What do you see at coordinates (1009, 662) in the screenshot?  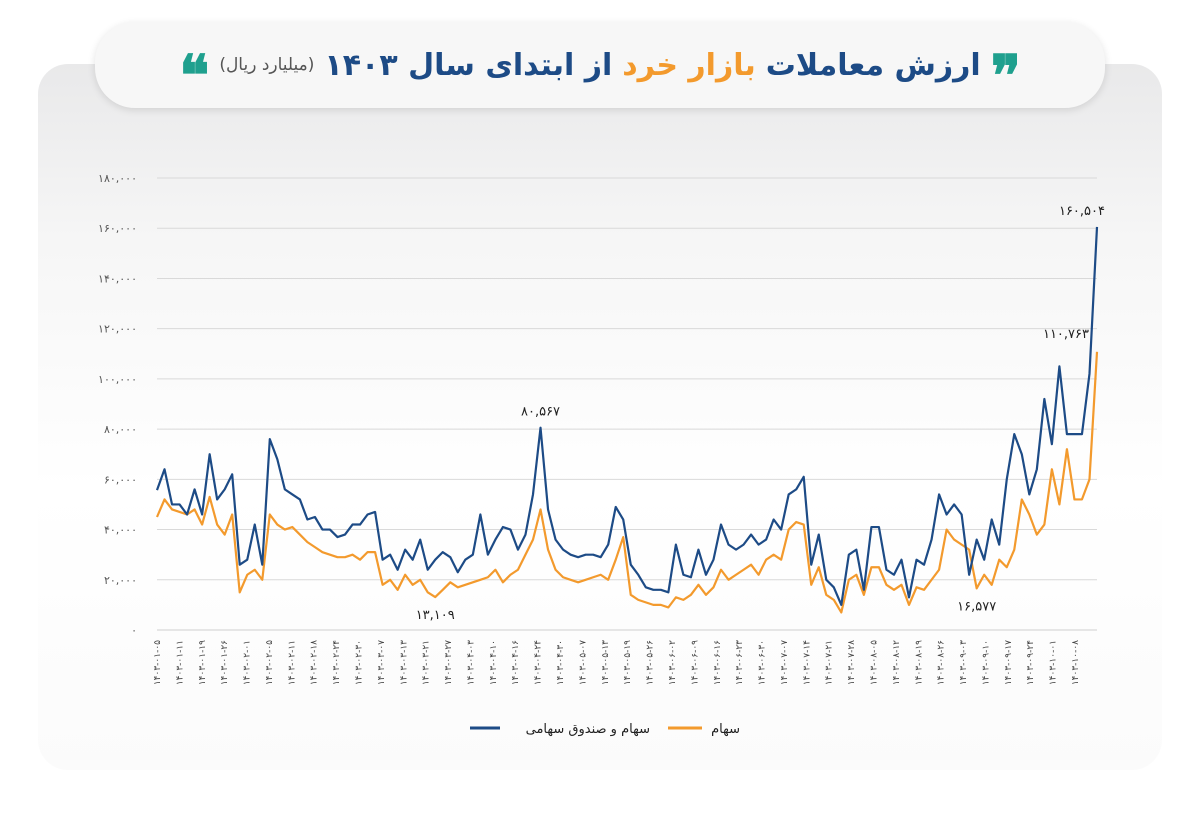 I see `x-tick-label: ۱۴۰۳-۰۹-۱۷` at bounding box center [1009, 662].